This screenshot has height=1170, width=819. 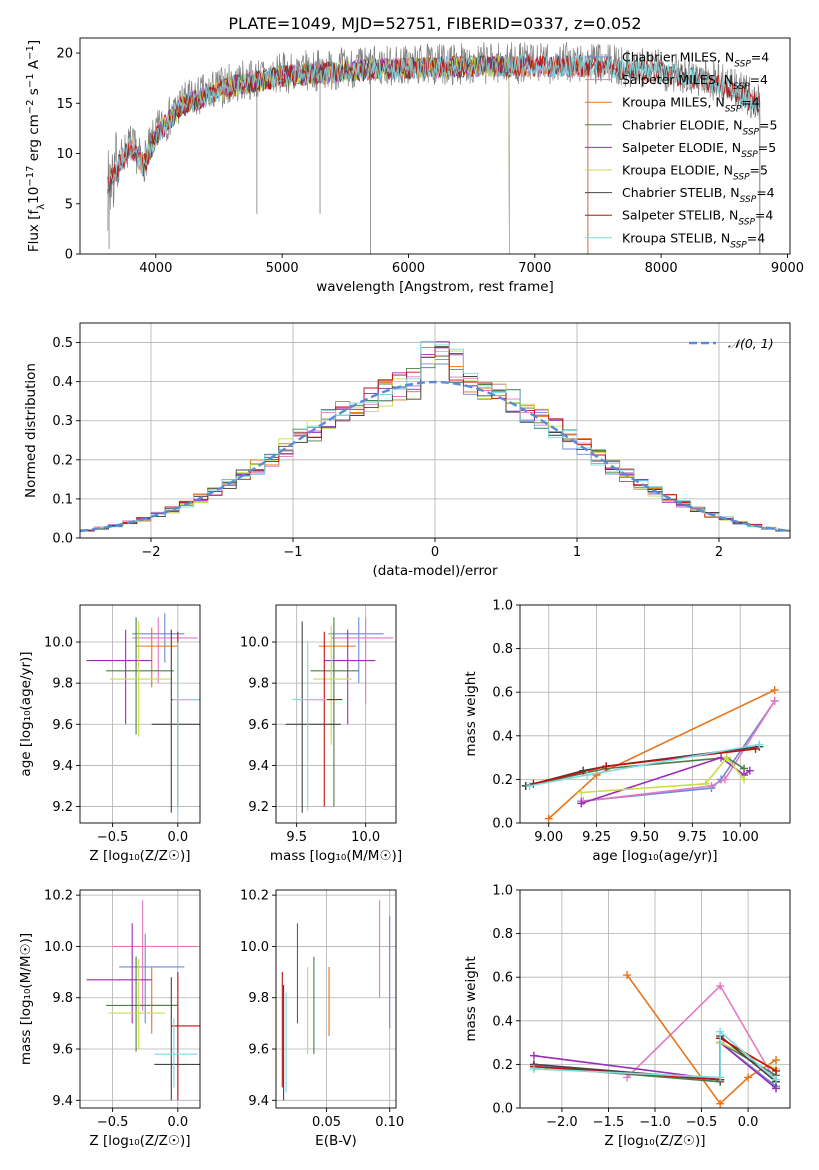 What do you see at coordinates (58, 947) in the screenshot?
I see `y-tick-label: 10.0` at bounding box center [58, 947].